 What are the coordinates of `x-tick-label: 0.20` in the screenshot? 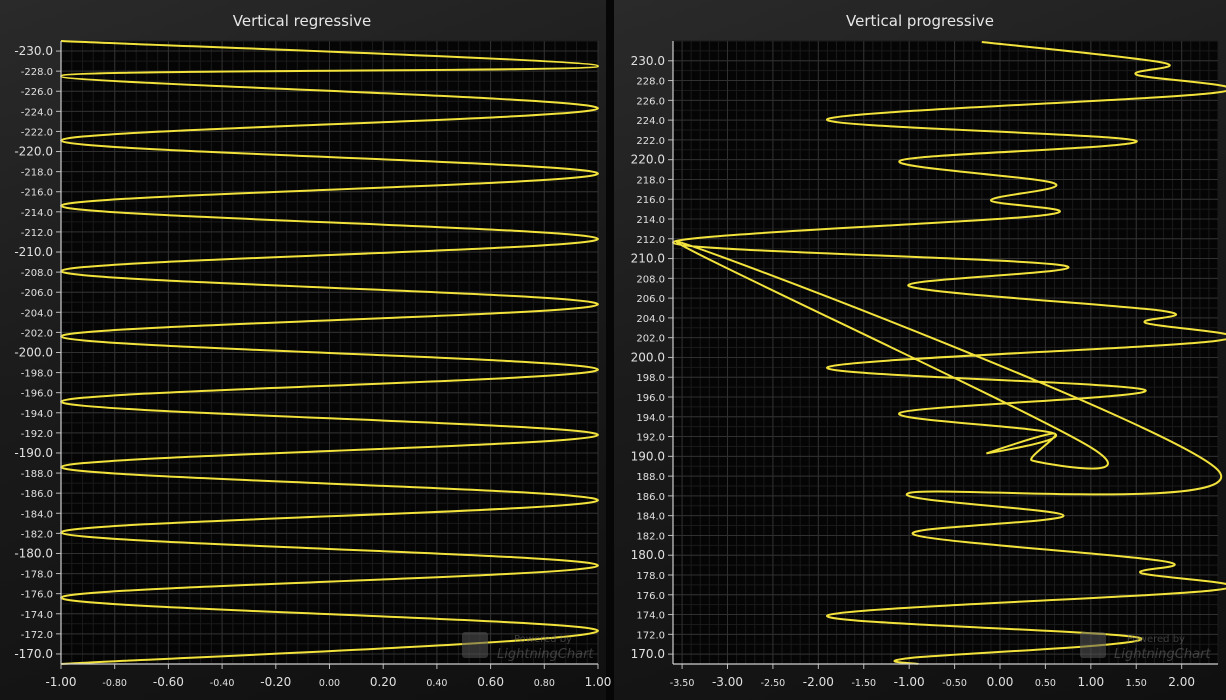 It's located at (383, 682).